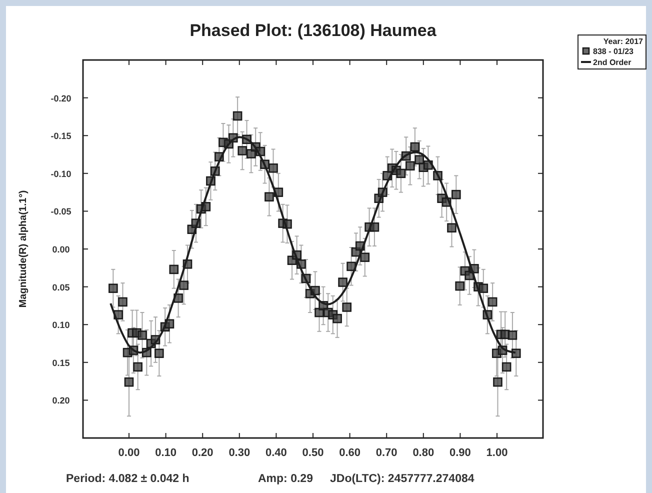 Image resolution: width=652 pixels, height=493 pixels. Describe the element at coordinates (61, 98) in the screenshot. I see `y-tick-label: -0.20` at that location.